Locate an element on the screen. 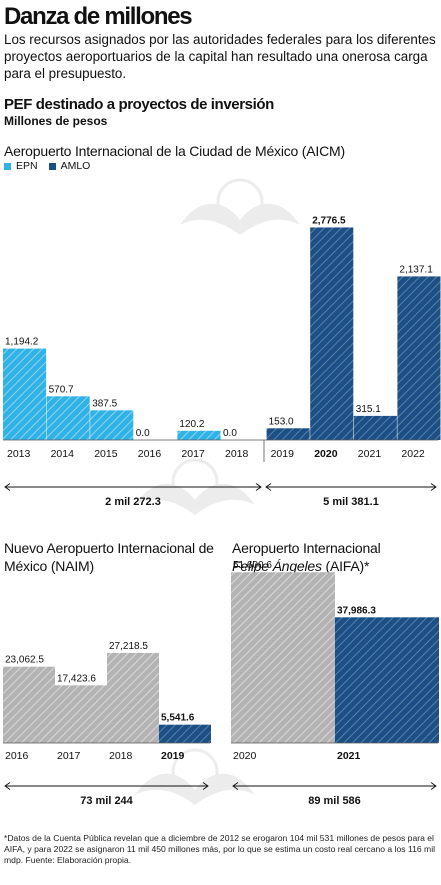 This screenshot has height=885, width=441. tick-label-2015: 2015 is located at coordinates (106, 454).